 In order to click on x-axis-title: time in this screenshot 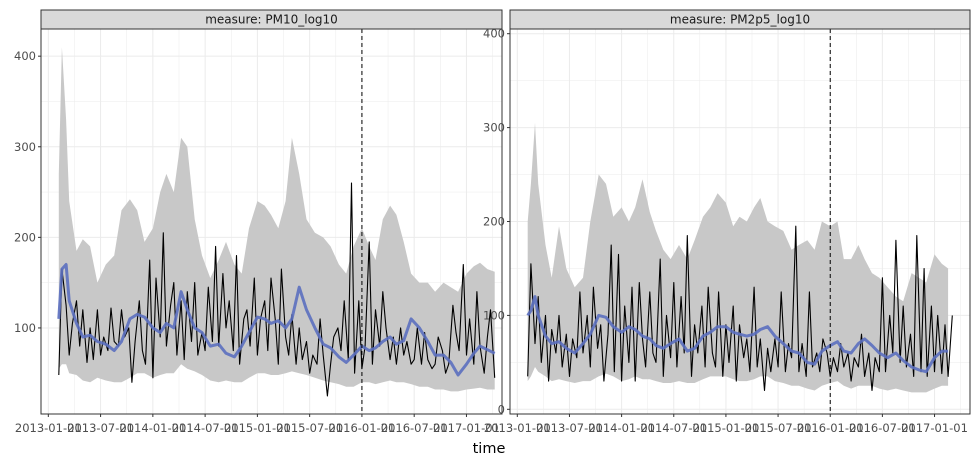, I will do `click(489, 449)`.